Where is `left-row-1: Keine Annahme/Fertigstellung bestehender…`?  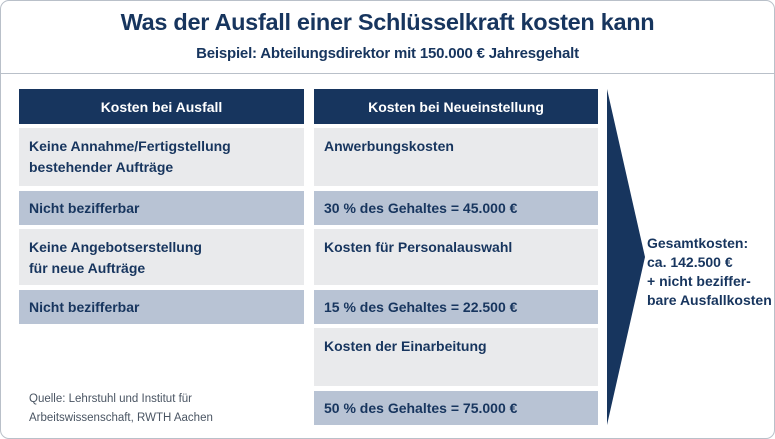
left-row-1: Keine Annahme/Fertigstellung bestehender… is located at coordinates (161, 157).